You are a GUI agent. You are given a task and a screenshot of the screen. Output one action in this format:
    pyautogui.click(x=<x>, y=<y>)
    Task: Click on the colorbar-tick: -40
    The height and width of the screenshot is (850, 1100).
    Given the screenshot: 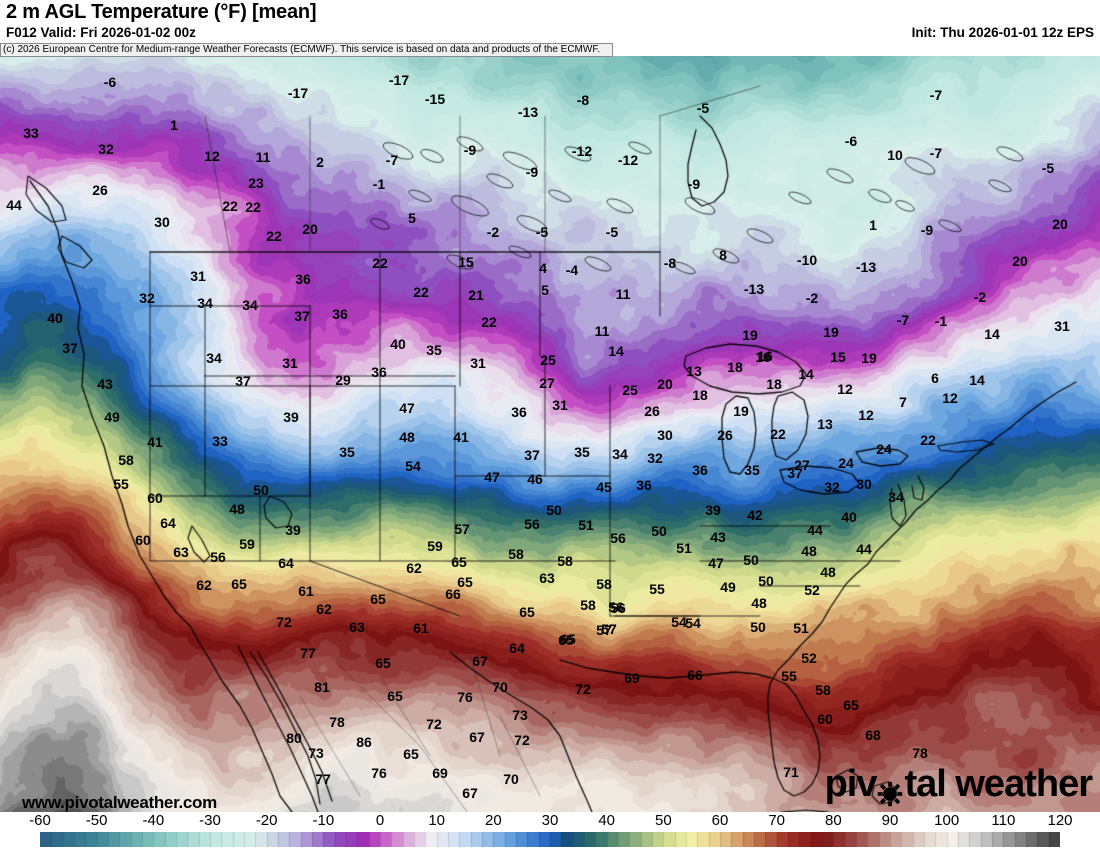 What is the action you would take?
    pyautogui.click(x=153, y=820)
    